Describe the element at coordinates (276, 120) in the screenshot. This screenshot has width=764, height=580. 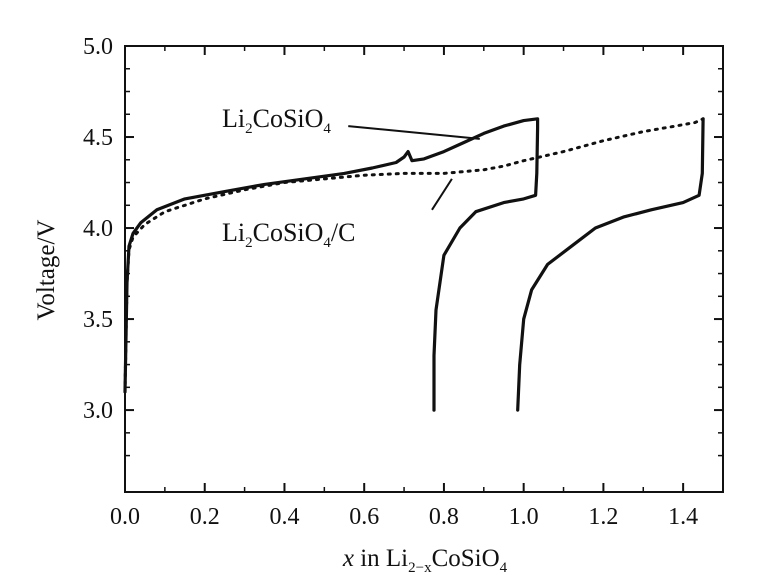
I see `annotation-li2cosio4: Li2CoSiO4` at that location.